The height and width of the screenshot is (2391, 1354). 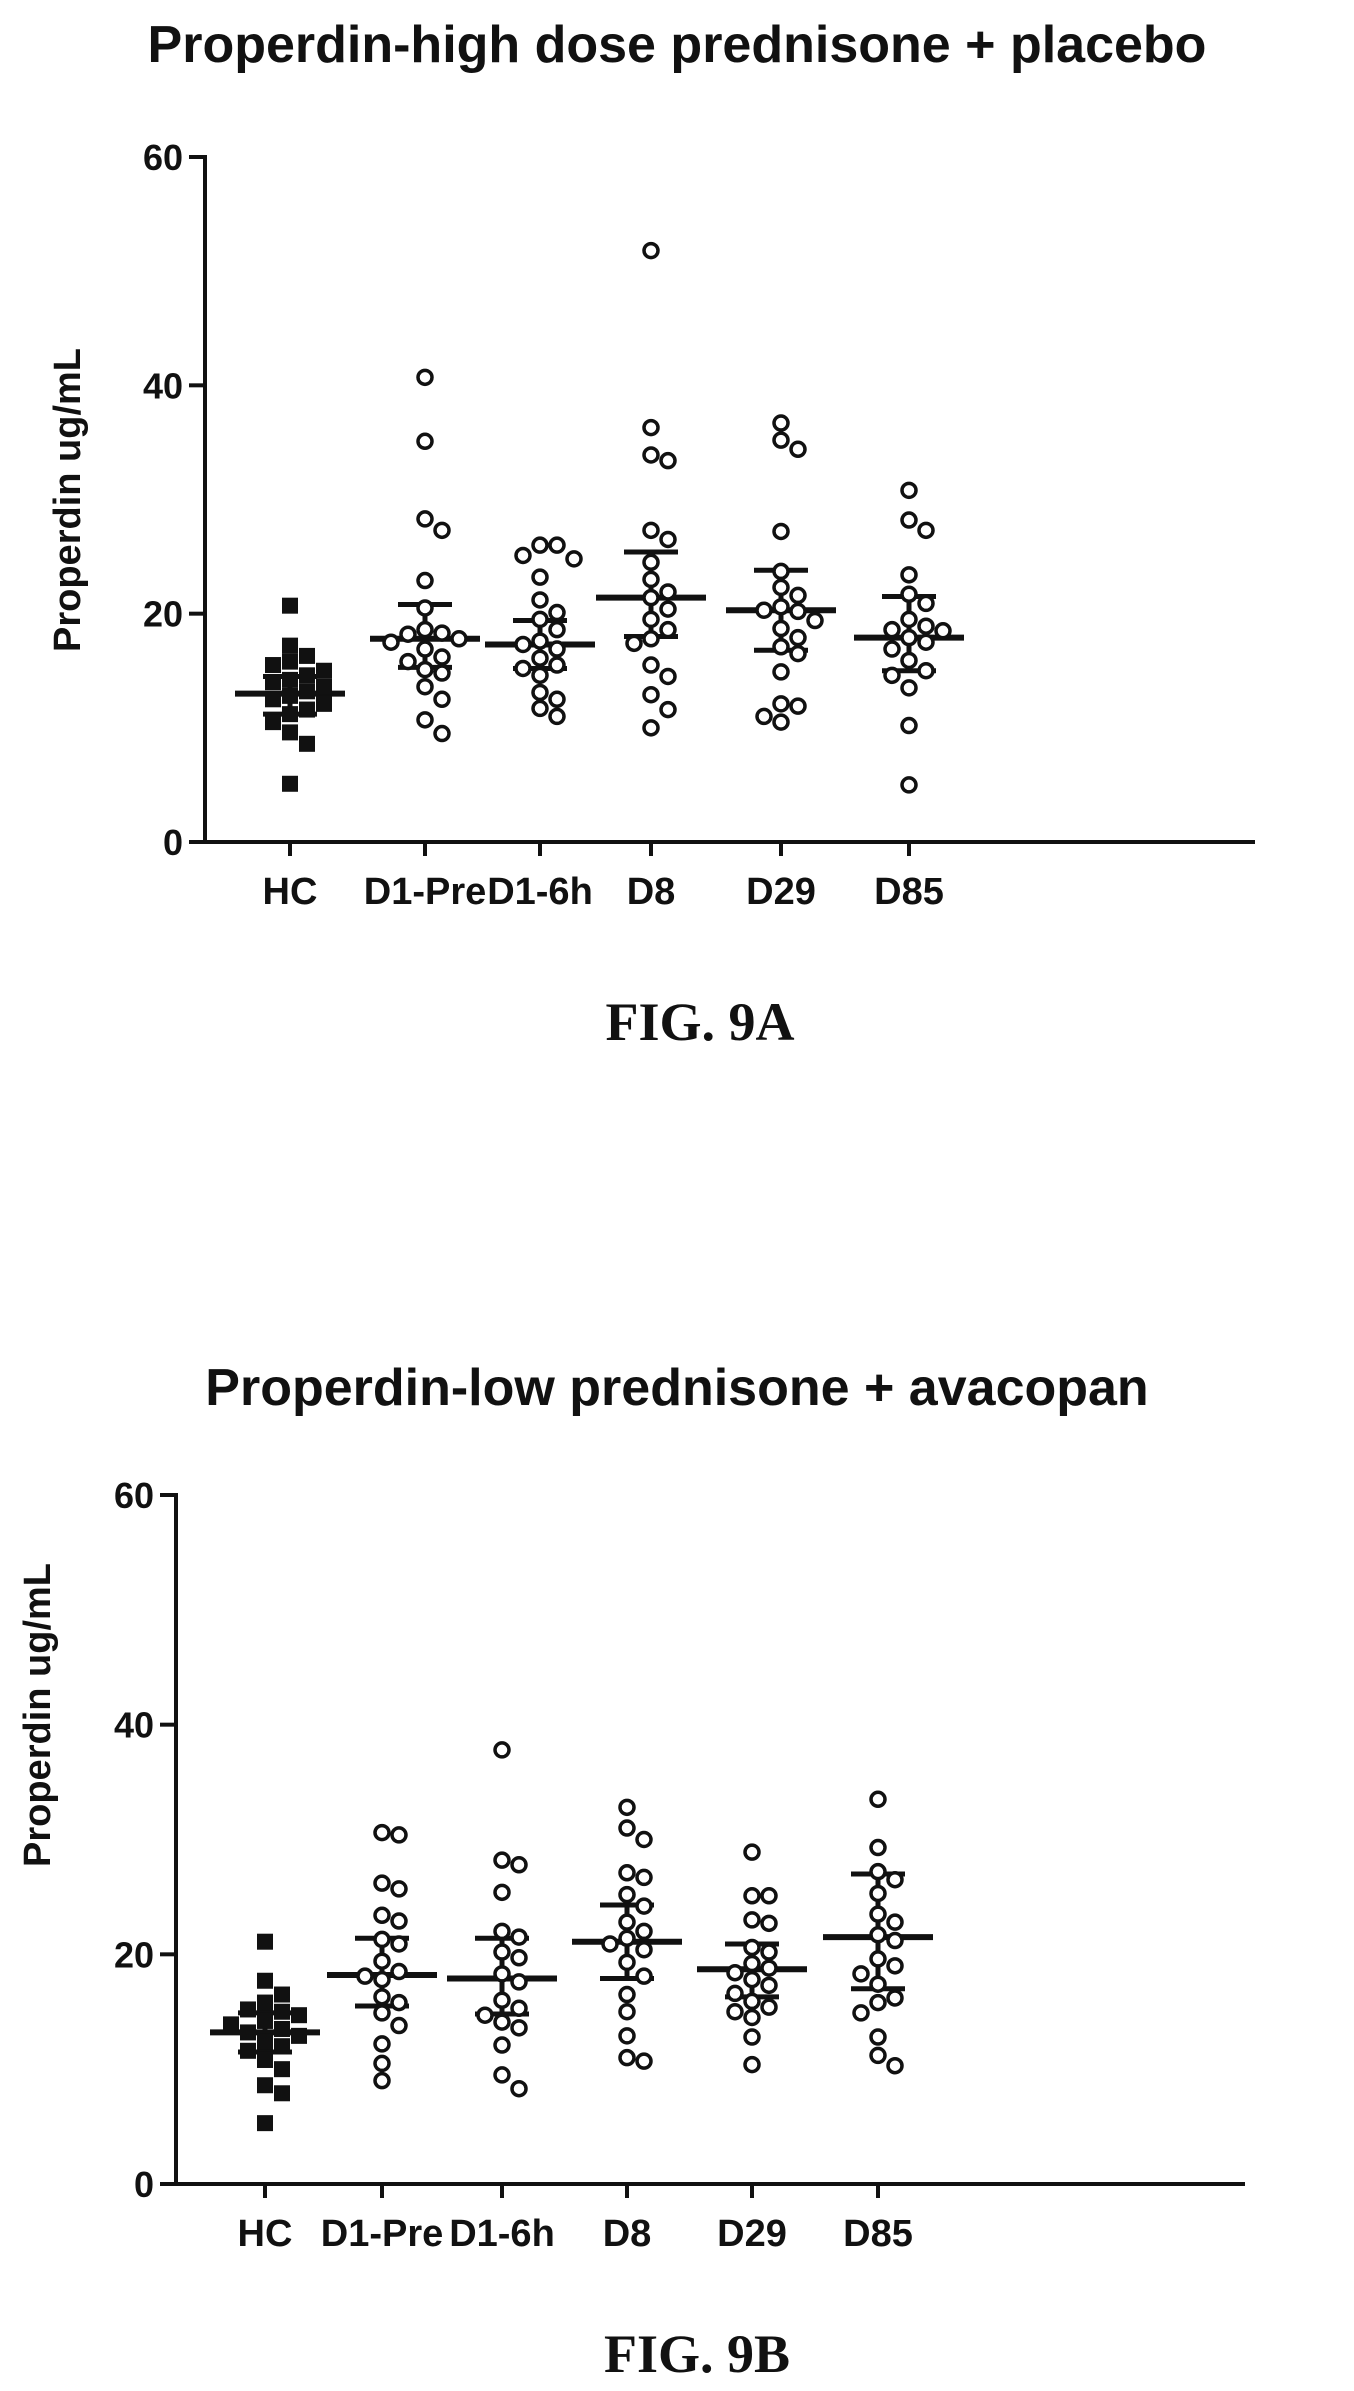 What do you see at coordinates (502, 2234) in the screenshot?
I see `x-tick-label: D1-6h` at bounding box center [502, 2234].